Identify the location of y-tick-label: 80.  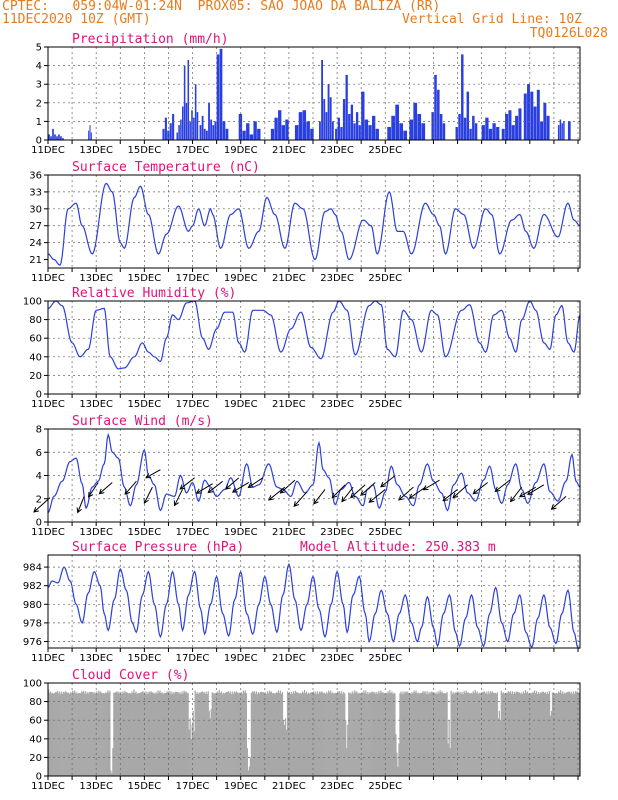
(35, 702).